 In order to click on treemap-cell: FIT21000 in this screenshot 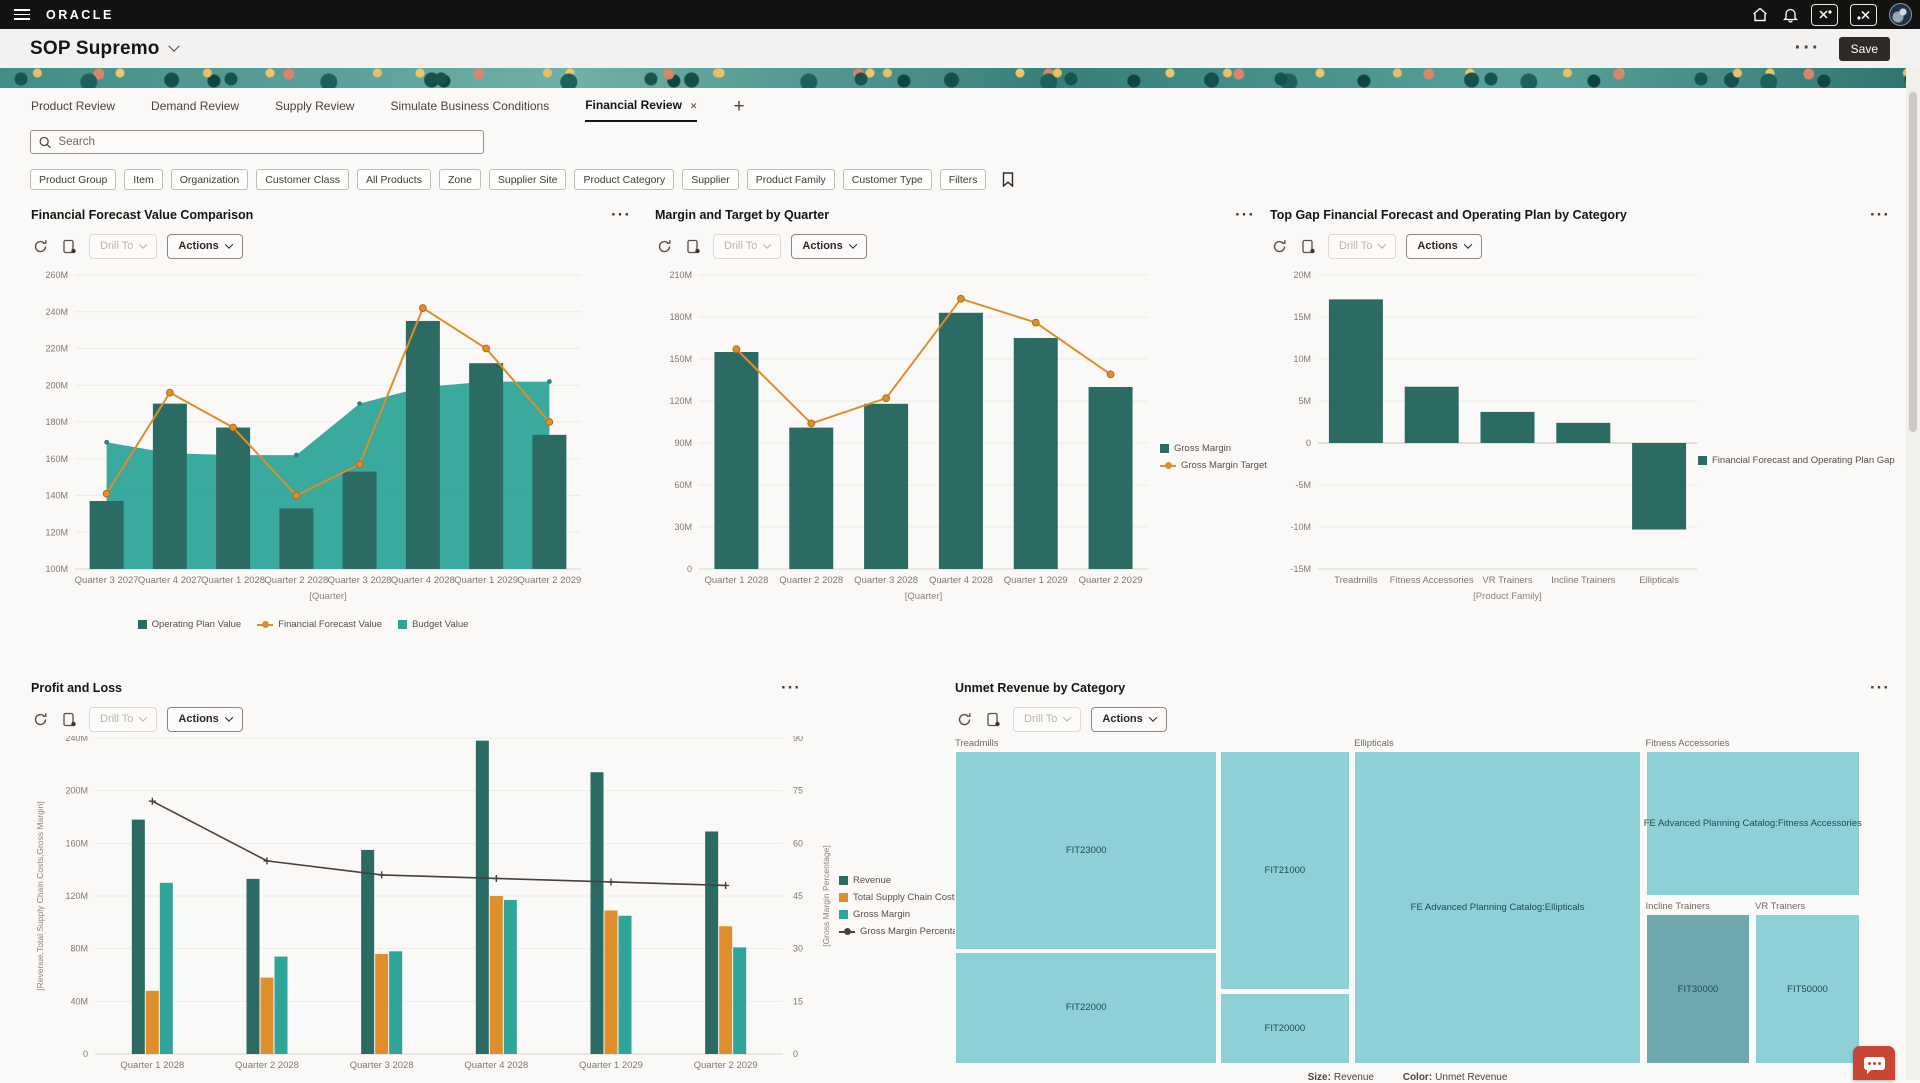, I will do `click(1284, 870)`.